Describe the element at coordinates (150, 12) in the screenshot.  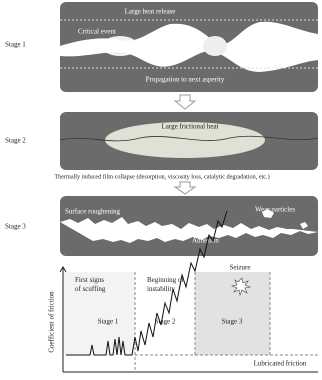
I see `annotation: Large heat release` at that location.